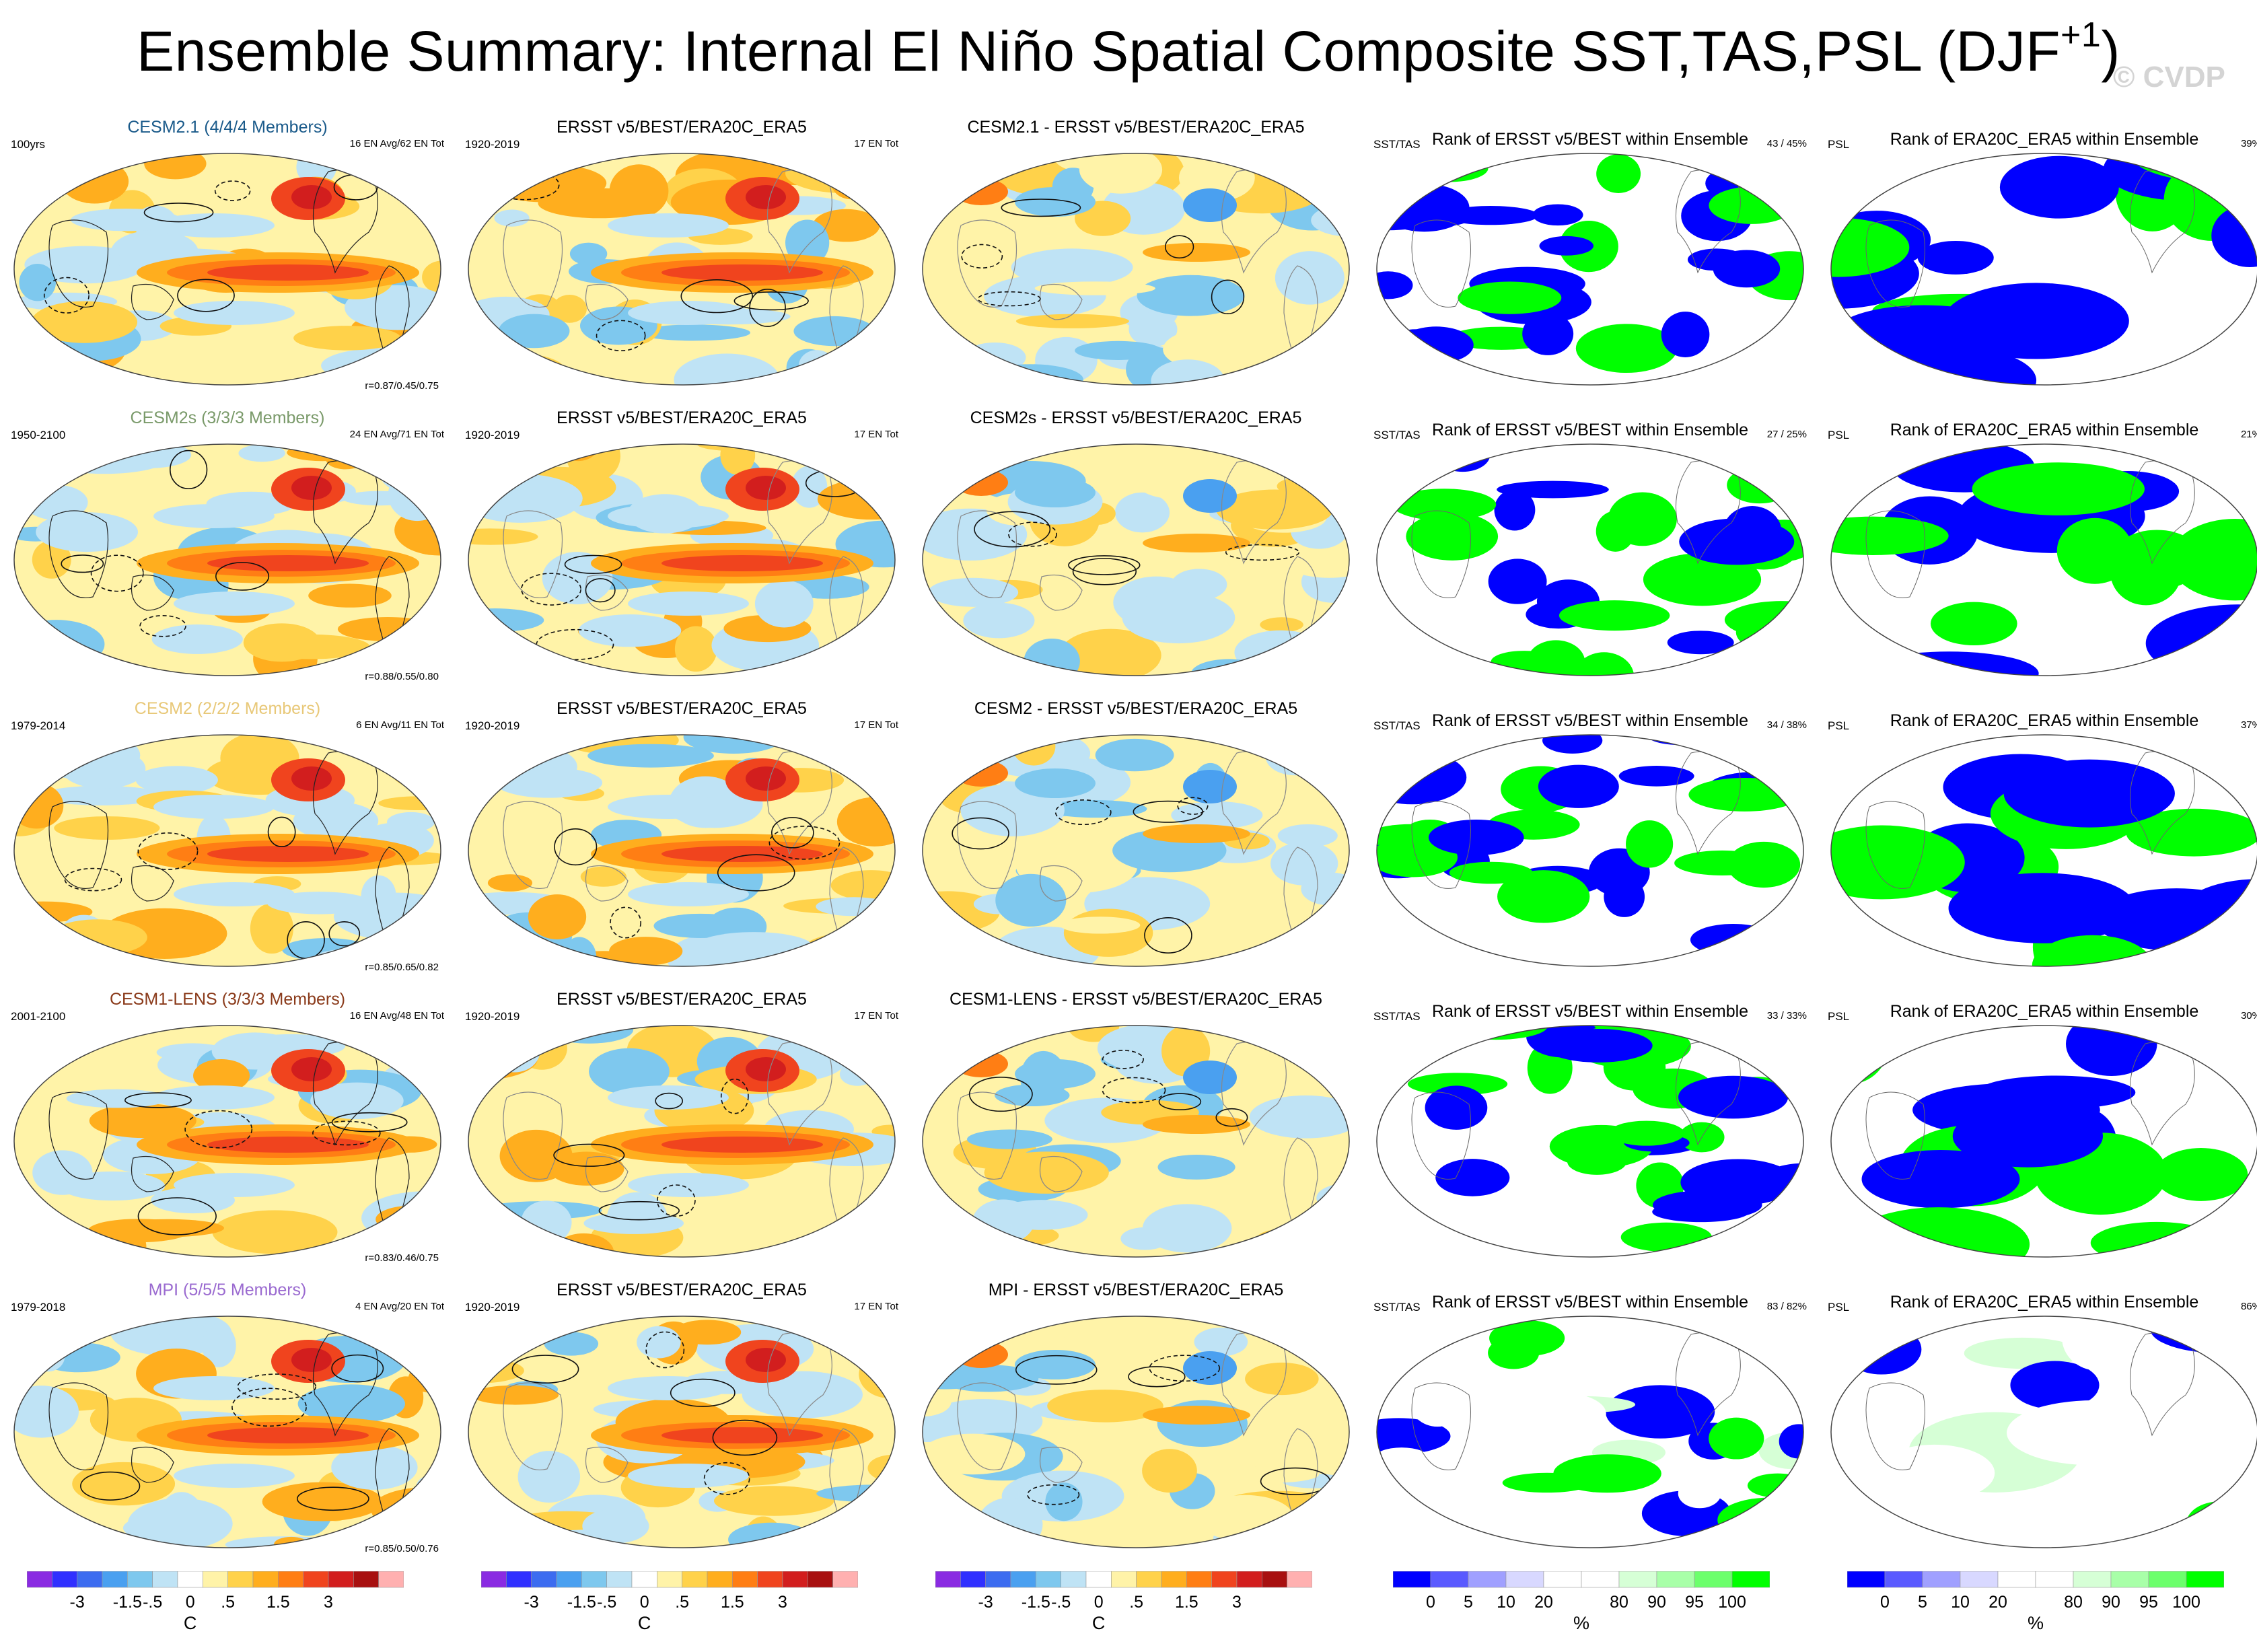 The height and width of the screenshot is (1652, 2257). Describe the element at coordinates (153, 1602) in the screenshot. I see `colorbar-tick-label: -.5` at that location.